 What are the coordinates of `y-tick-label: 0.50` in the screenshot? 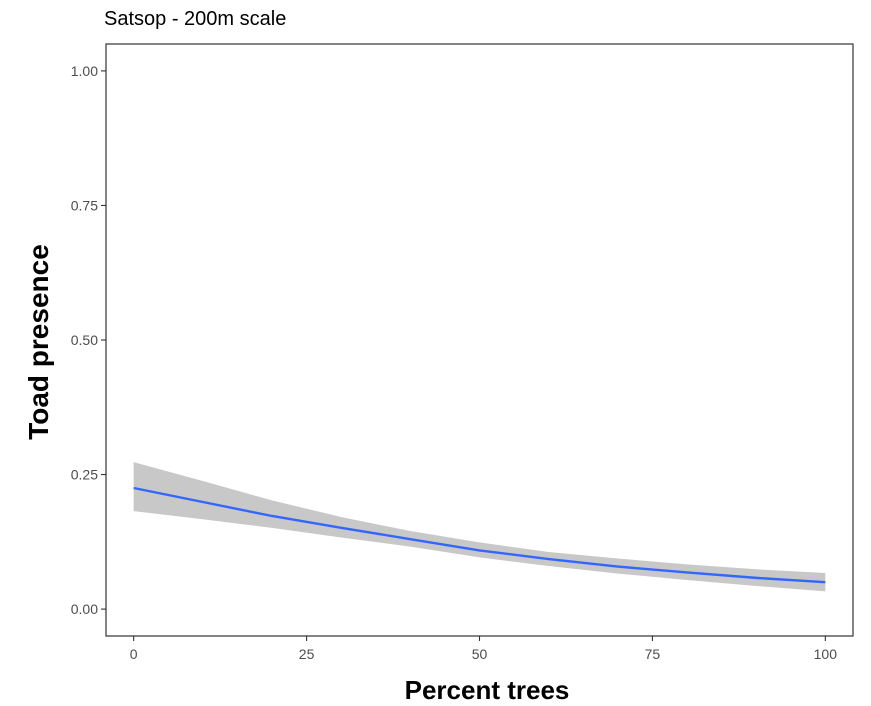 It's located at (84, 340).